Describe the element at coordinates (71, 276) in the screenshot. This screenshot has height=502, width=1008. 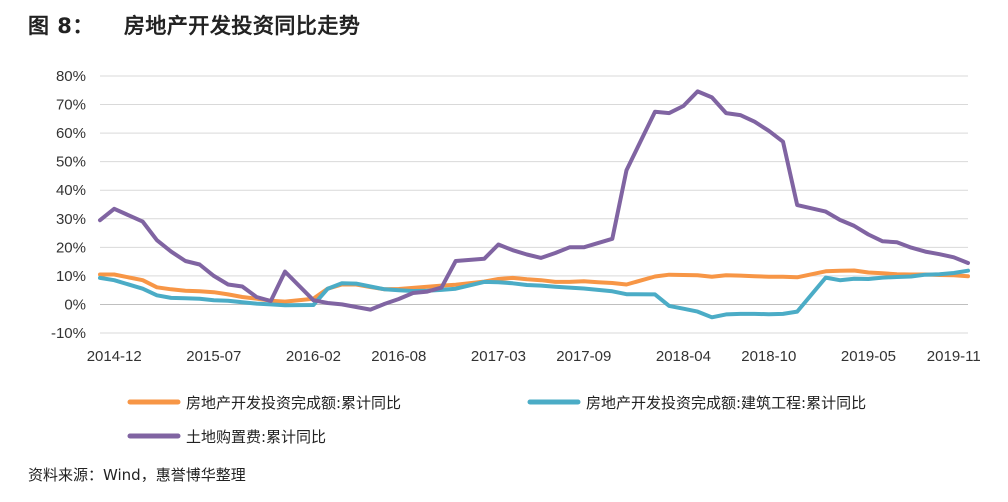
I see `y-tick-label: 10%` at that location.